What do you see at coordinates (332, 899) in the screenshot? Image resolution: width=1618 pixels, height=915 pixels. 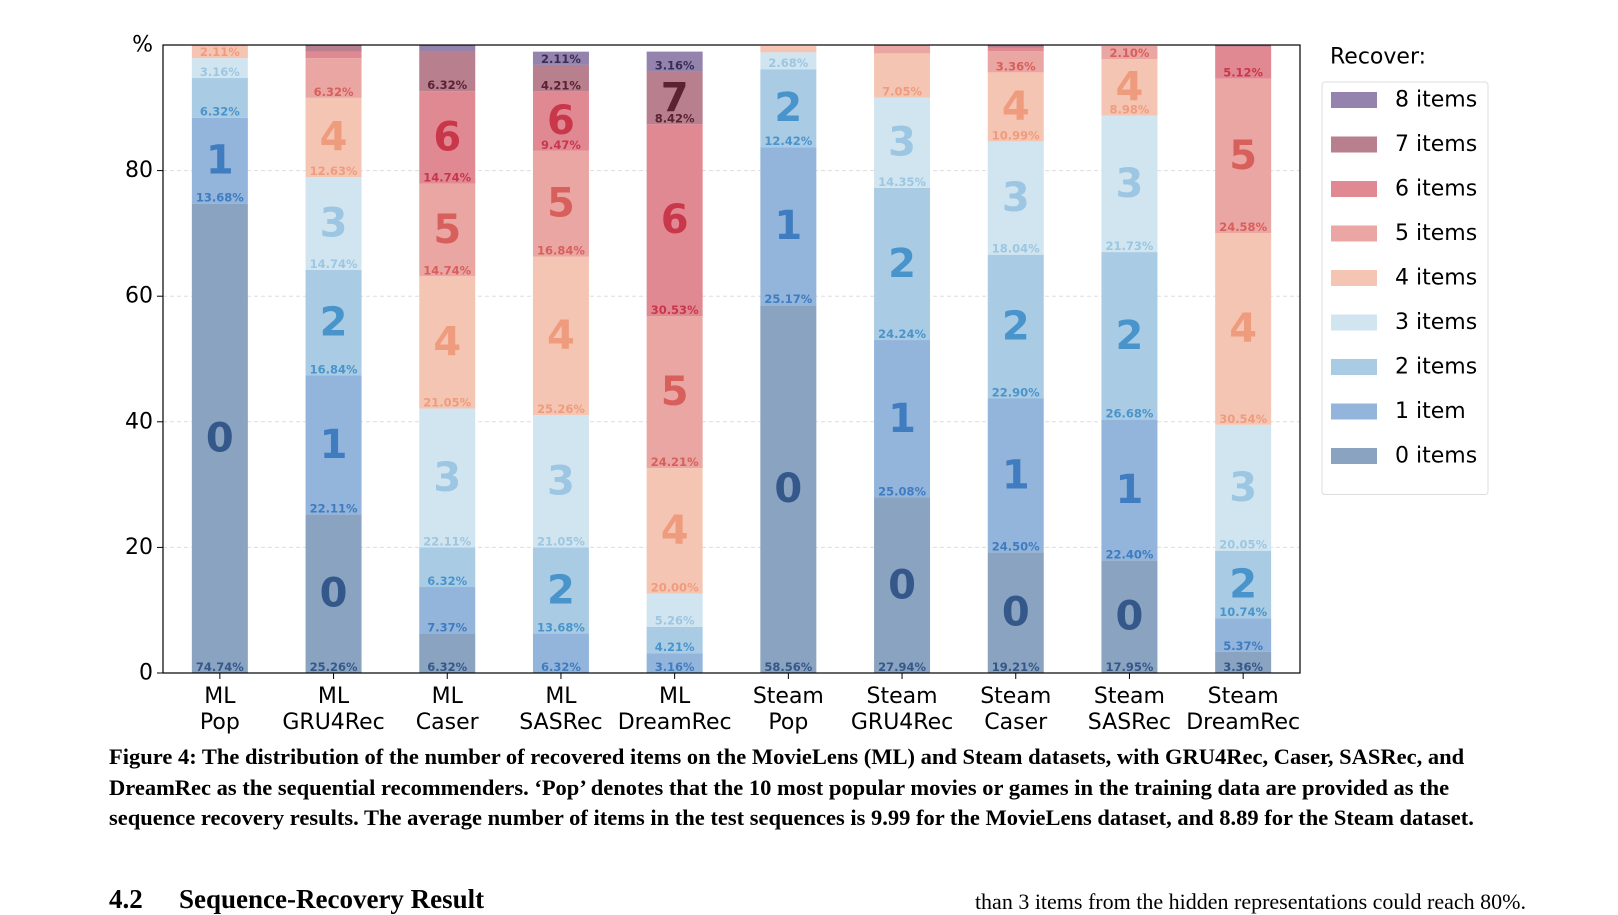 I see `section-title: Sequence-Recovery Result` at bounding box center [332, 899].